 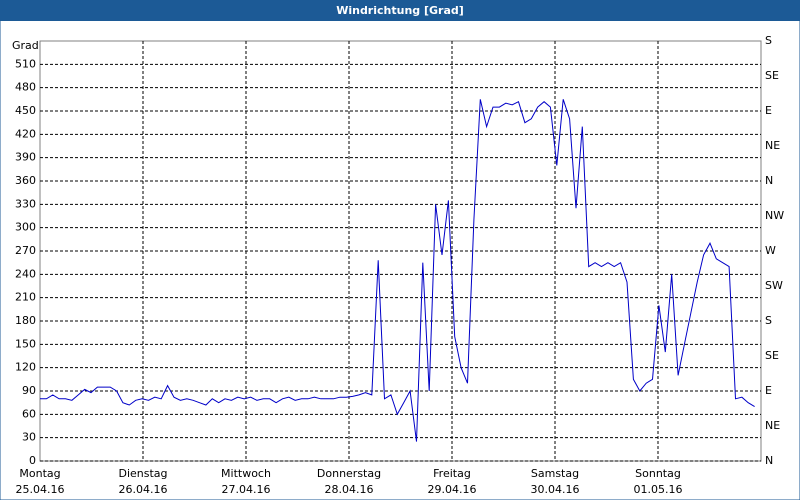 I want to click on x-day-label: Sonntag, so click(x=658, y=473).